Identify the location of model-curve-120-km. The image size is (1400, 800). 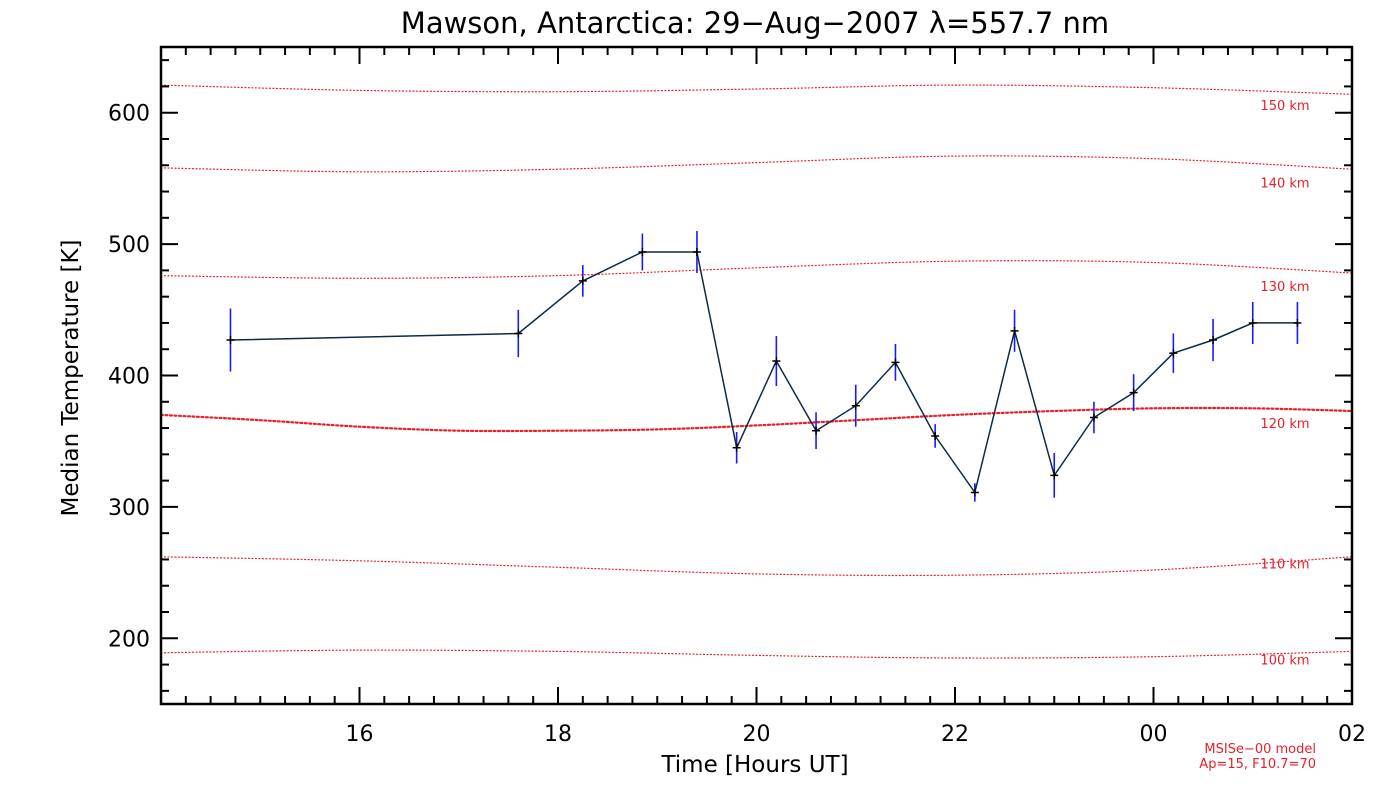
(756, 419).